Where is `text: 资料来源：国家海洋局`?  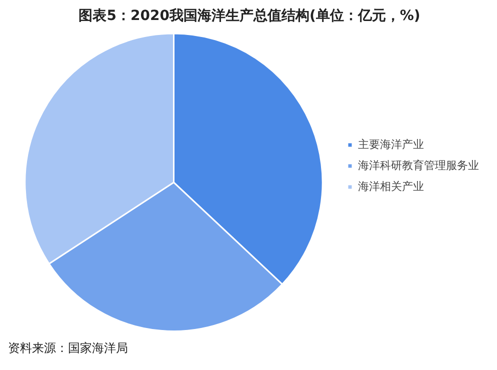 text: 资料来源：国家海洋局 is located at coordinates (68, 348).